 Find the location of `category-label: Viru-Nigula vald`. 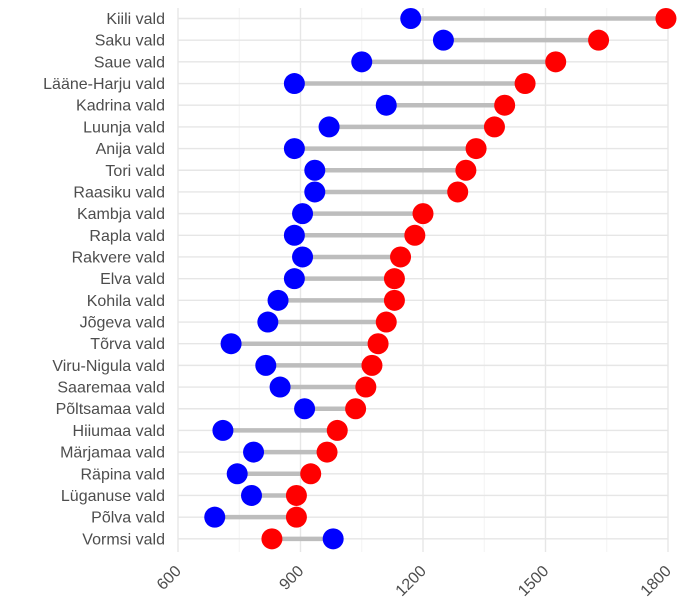

category-label: Viru-Nigula vald is located at coordinates (108, 366).